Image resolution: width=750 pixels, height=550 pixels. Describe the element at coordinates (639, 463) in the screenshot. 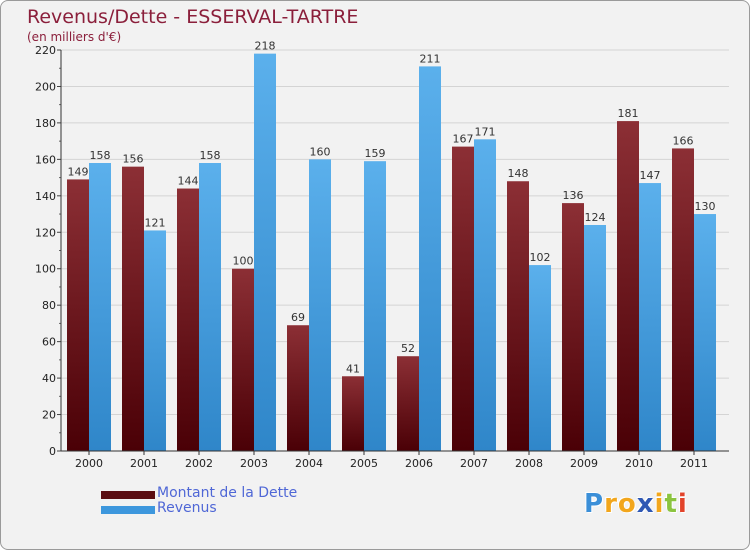

I see `x-tick-label: 2010` at that location.